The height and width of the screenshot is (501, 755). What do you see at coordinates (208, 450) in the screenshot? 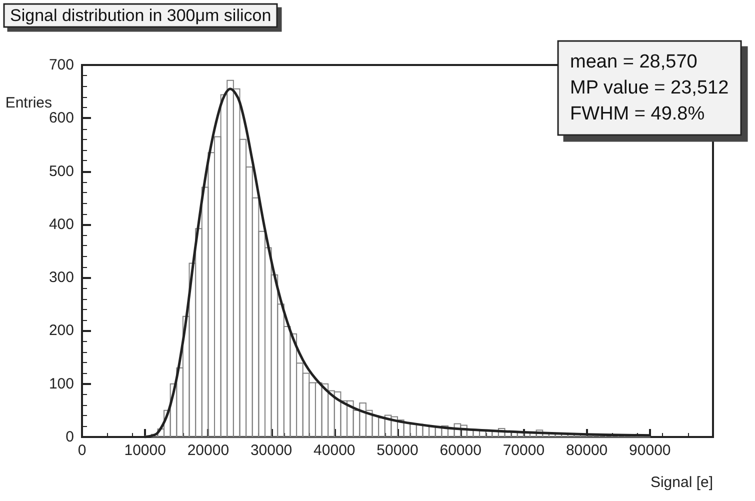
I see `x-tick-label: 20000` at bounding box center [208, 450].